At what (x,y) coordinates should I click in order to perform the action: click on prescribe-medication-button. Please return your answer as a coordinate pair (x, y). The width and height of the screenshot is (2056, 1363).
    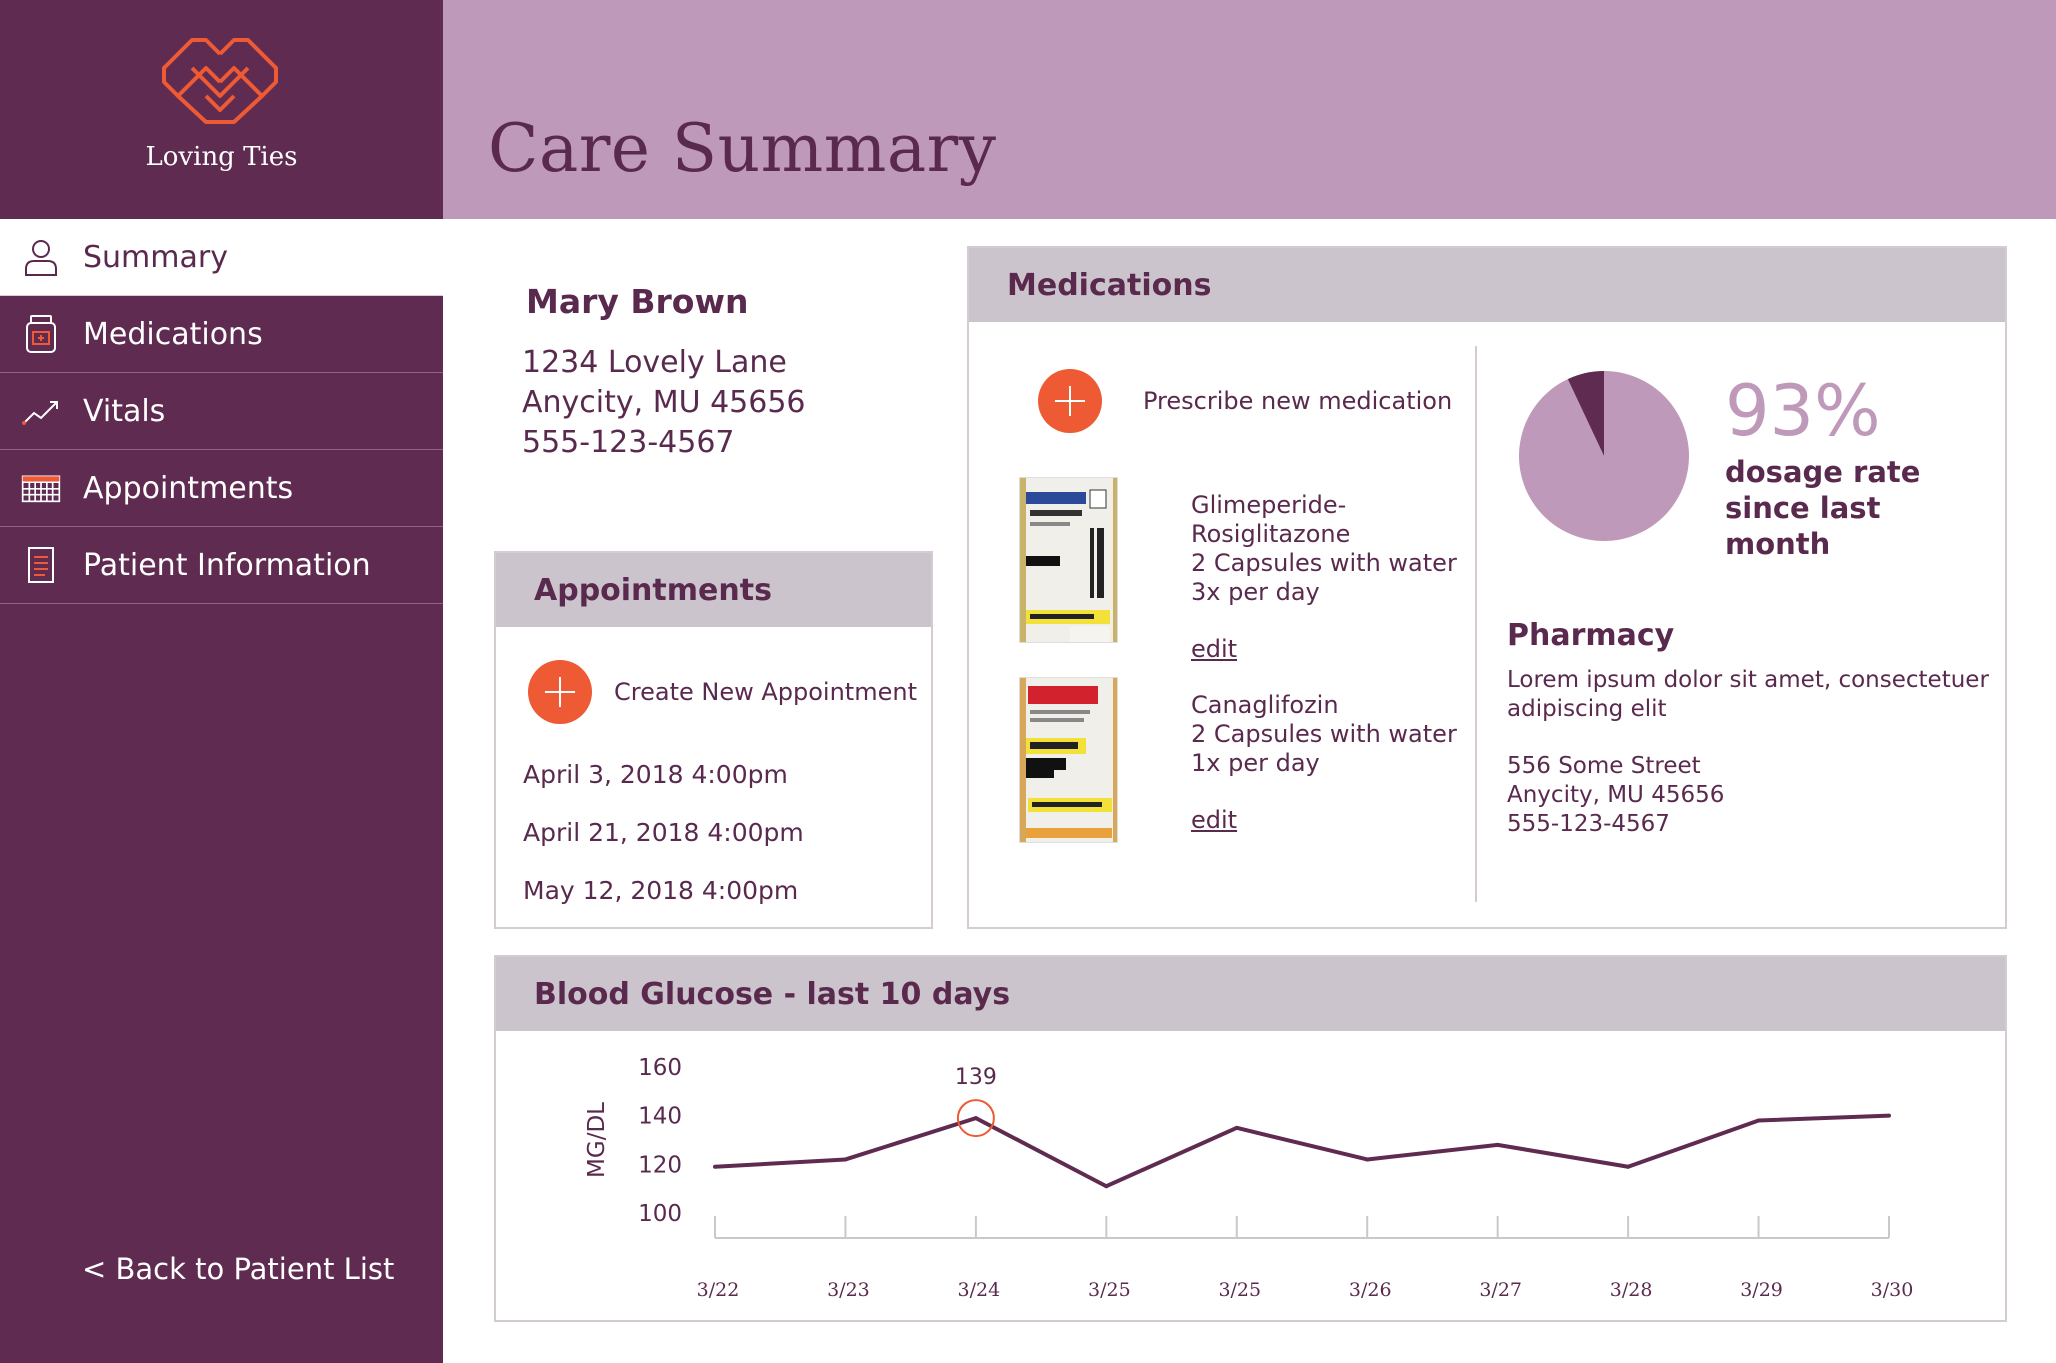
    Looking at the image, I should click on (1070, 401).